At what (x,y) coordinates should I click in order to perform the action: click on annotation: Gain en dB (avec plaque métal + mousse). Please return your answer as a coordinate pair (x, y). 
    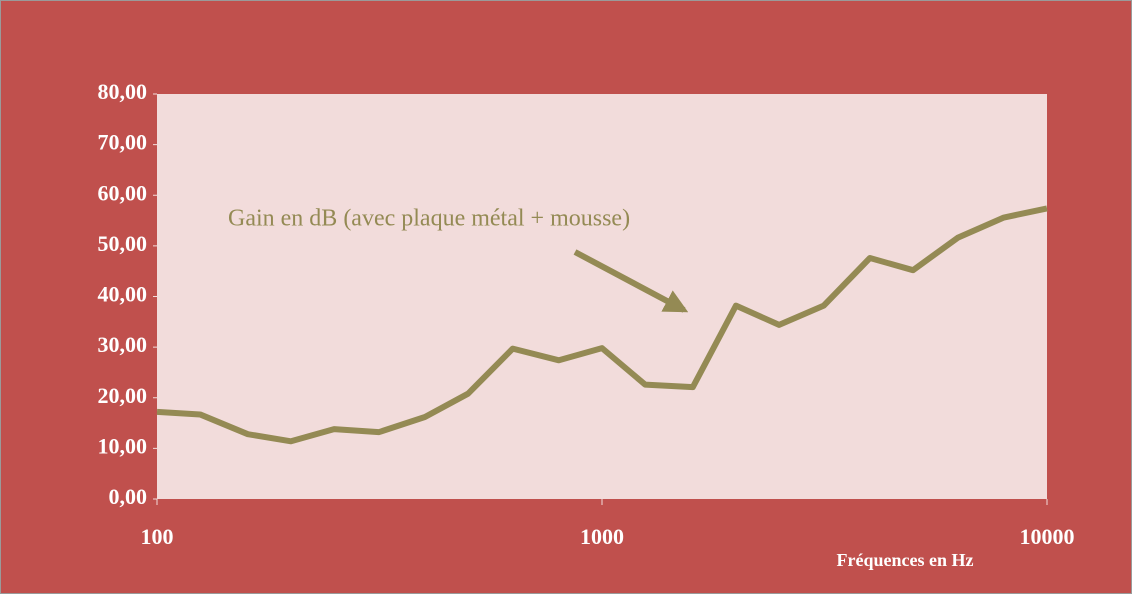
    Looking at the image, I should click on (429, 219).